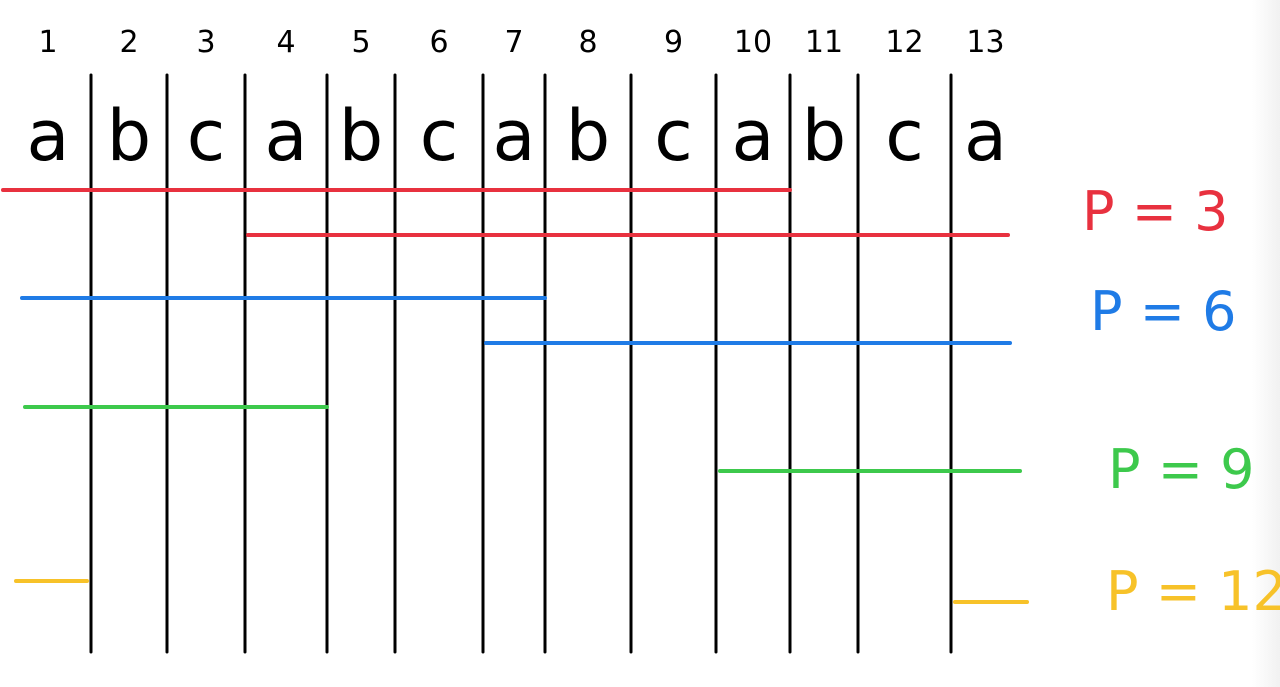 This screenshot has width=1280, height=687. I want to click on period-label: P = 6, so click(1163, 311).